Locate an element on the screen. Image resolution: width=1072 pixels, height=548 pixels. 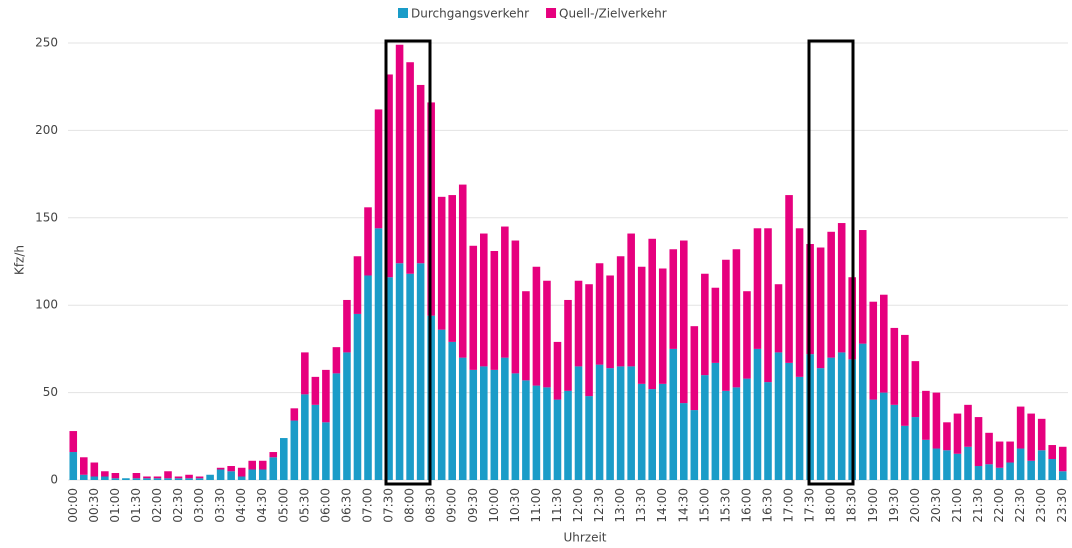
x-tick-label: 06:30 is located at coordinates (346, 505).